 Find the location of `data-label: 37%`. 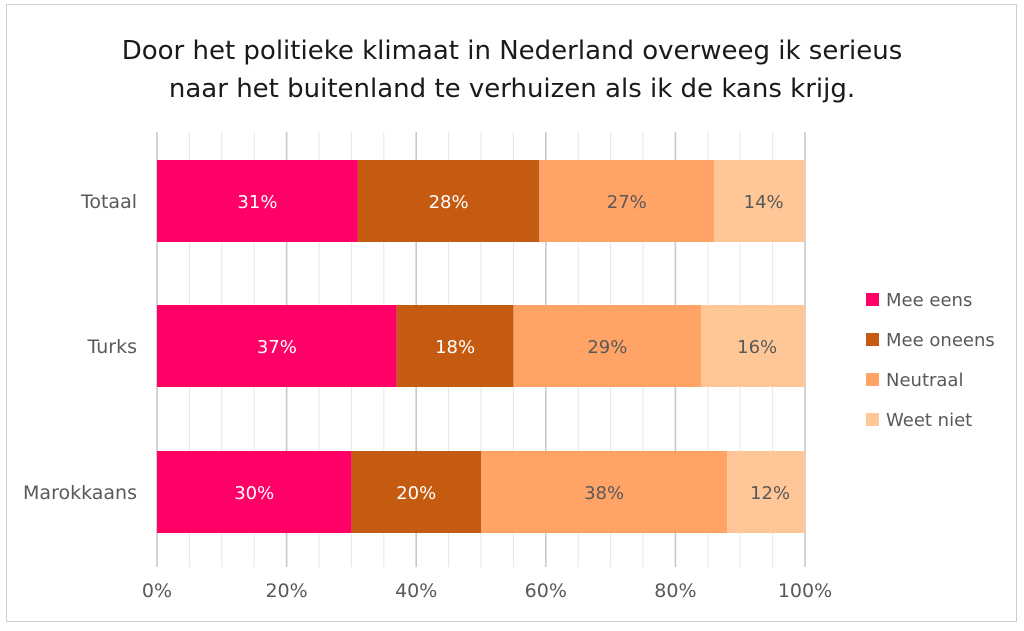

data-label: 37% is located at coordinates (277, 347).